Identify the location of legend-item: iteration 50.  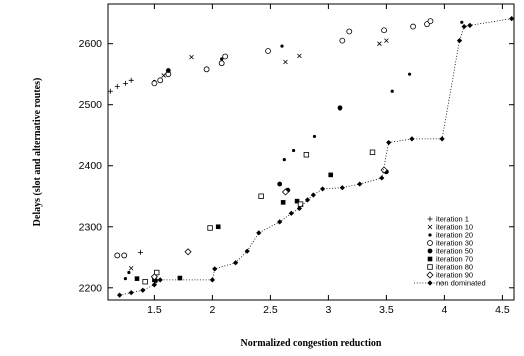
(450, 251).